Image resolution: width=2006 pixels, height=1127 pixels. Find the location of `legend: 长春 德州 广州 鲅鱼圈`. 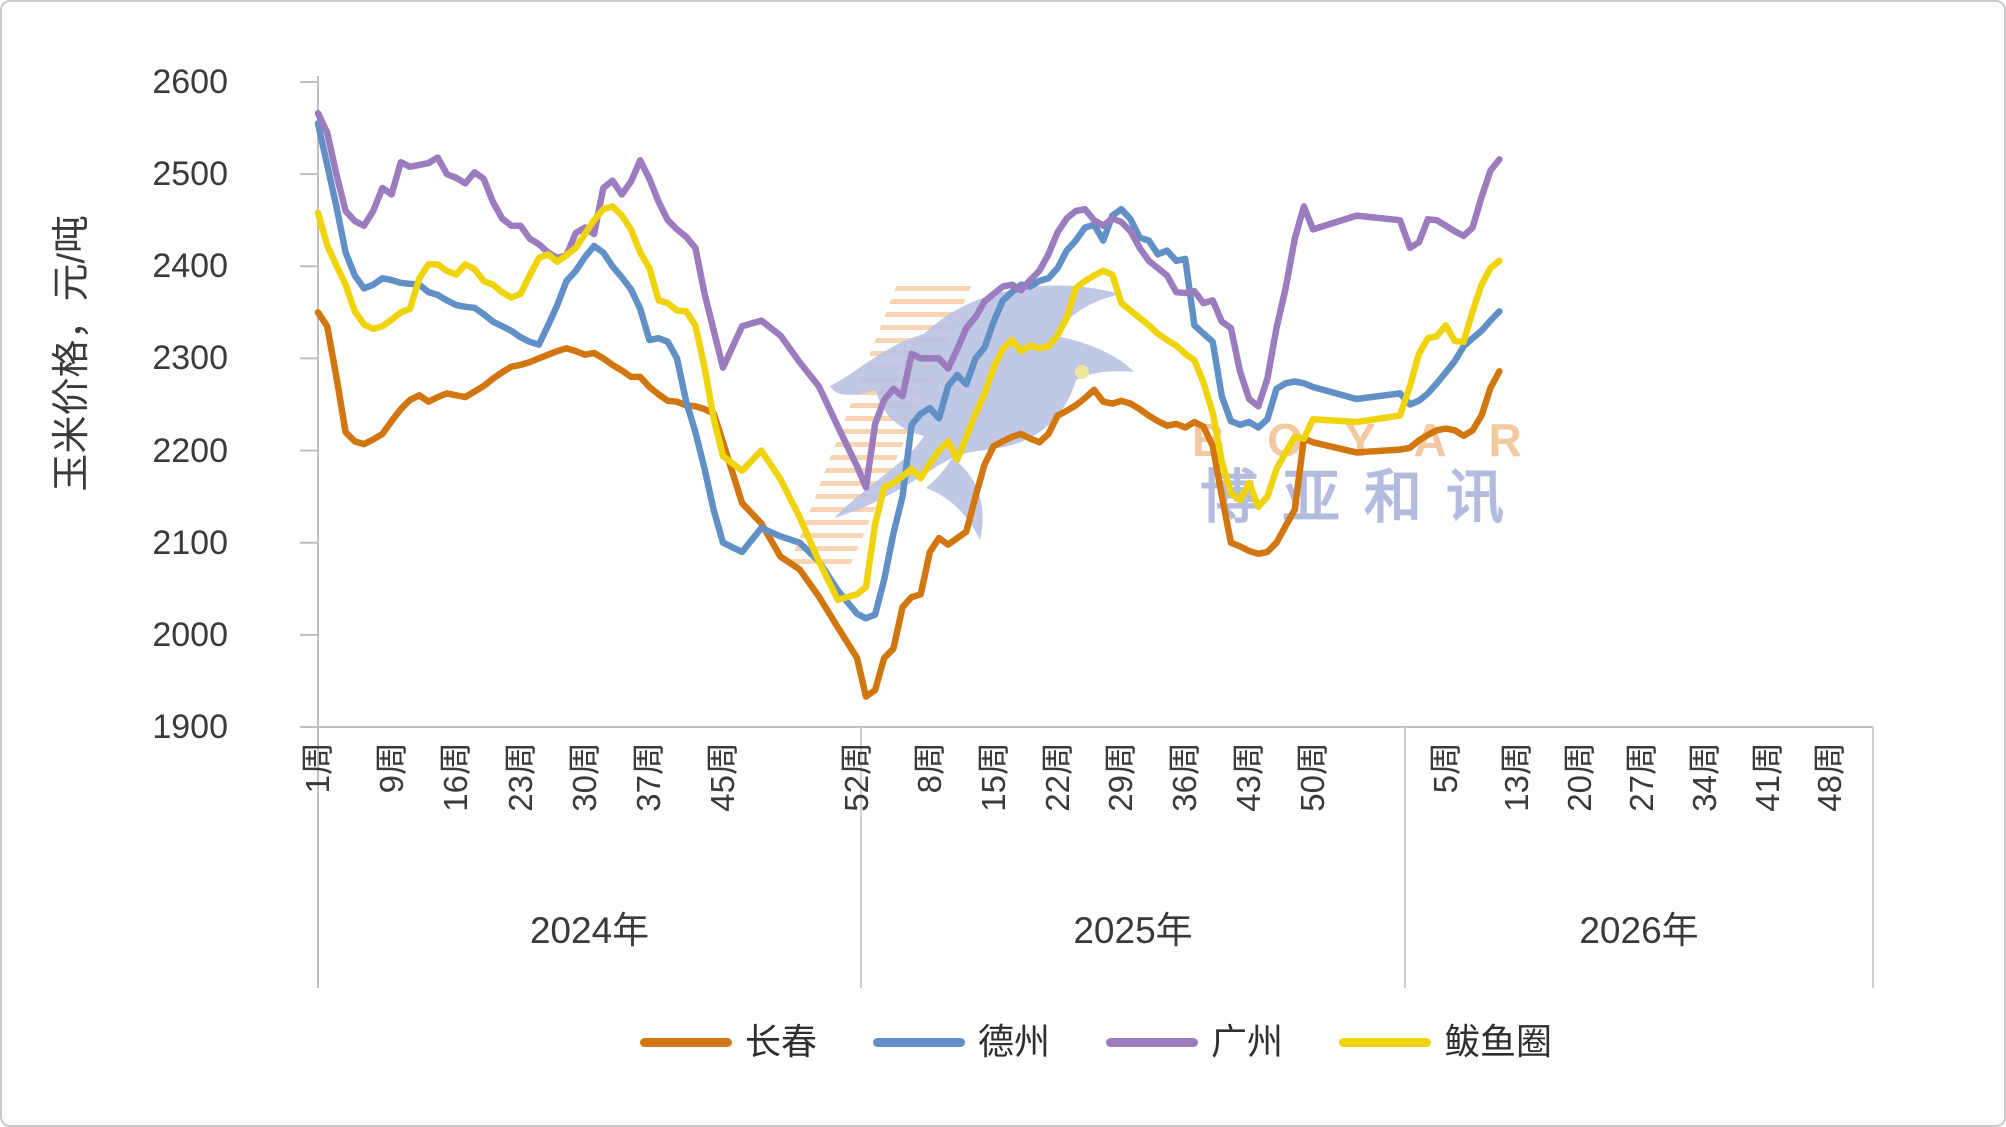

legend: 长春 德州 广州 鲅鱼圈 is located at coordinates (1096, 1042).